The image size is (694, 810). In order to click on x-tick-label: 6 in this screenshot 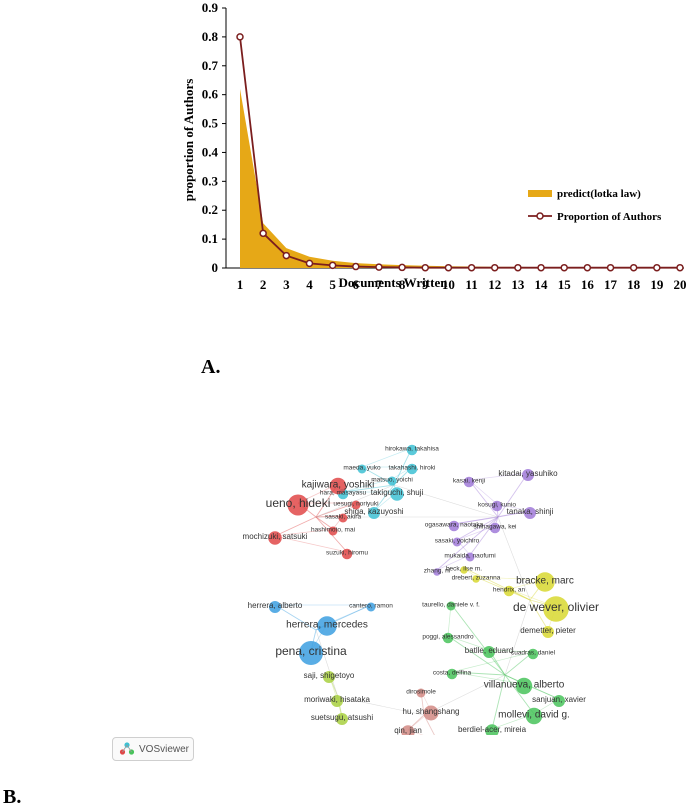, I will do `click(356, 284)`.